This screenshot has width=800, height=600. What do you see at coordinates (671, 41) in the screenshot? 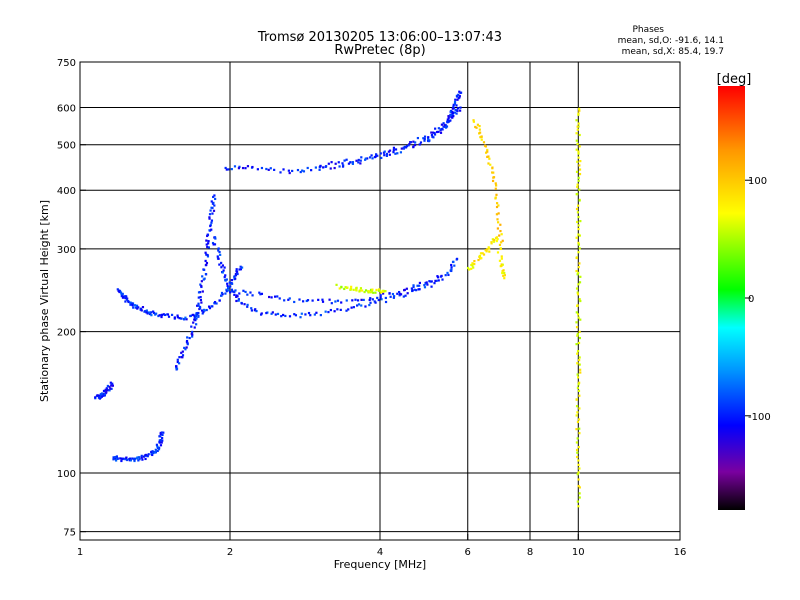
I see `stats-o-line: mean, sd,O: -91.6, 14.1` at bounding box center [671, 41].